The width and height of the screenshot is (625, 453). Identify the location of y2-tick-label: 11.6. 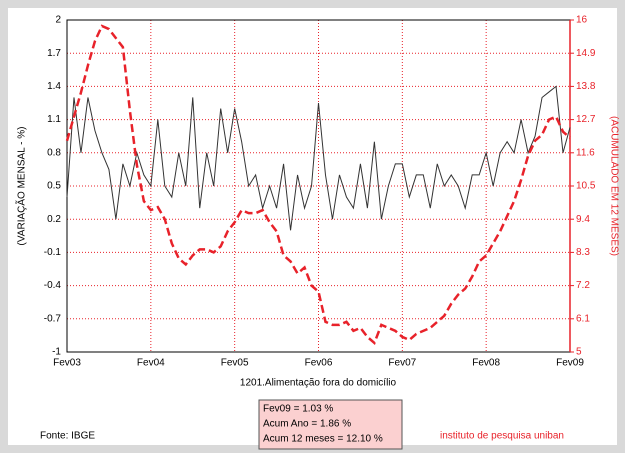
(585, 152).